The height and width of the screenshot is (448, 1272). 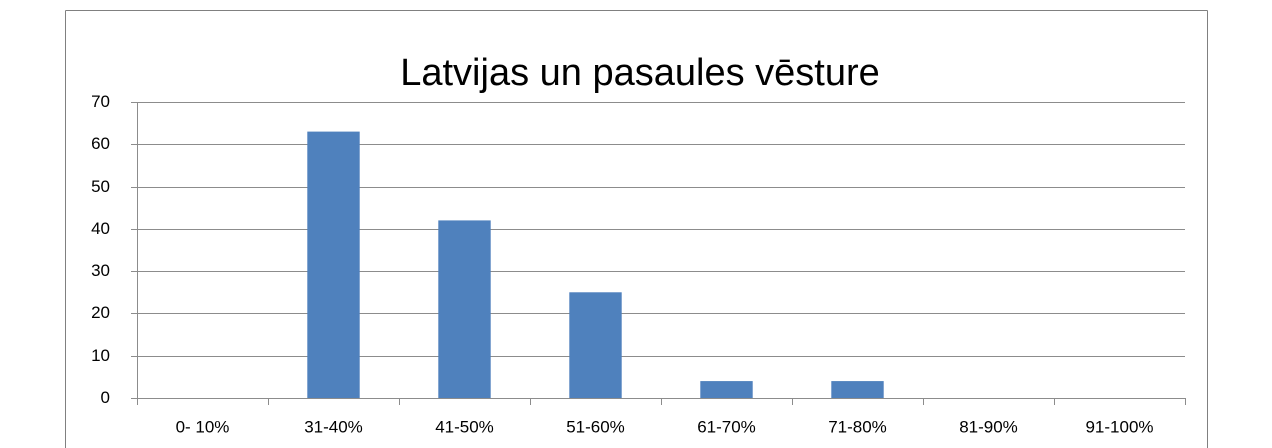 I want to click on y-tick-label: 10, so click(x=100, y=355).